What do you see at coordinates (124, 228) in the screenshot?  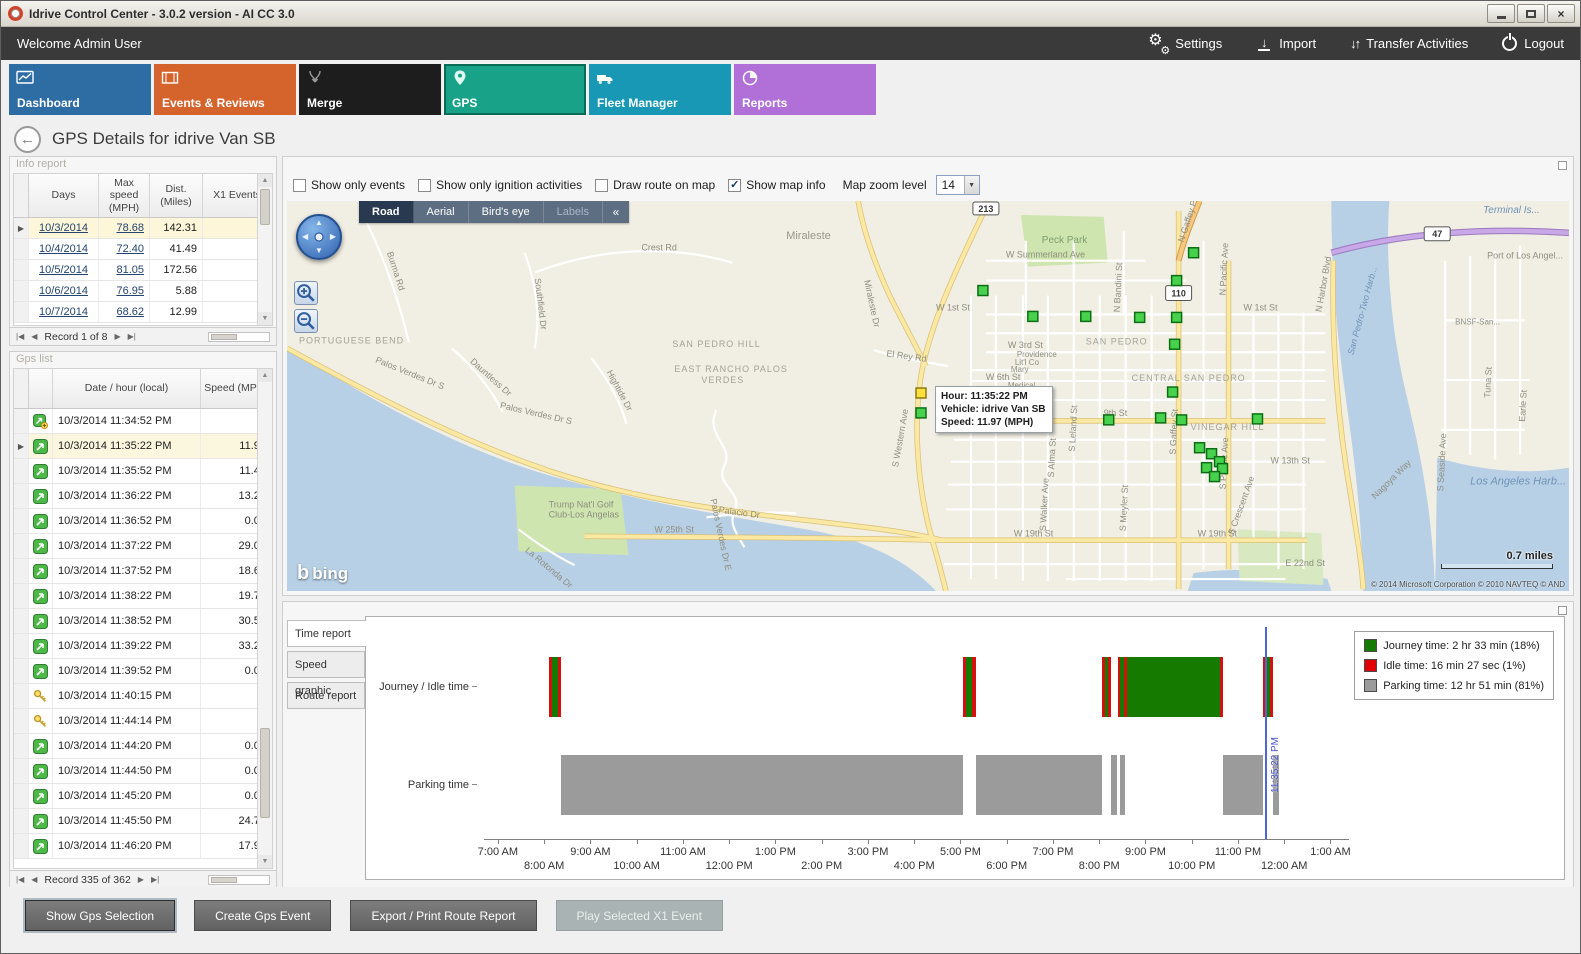 I see `max-speed-link: 78.68` at bounding box center [124, 228].